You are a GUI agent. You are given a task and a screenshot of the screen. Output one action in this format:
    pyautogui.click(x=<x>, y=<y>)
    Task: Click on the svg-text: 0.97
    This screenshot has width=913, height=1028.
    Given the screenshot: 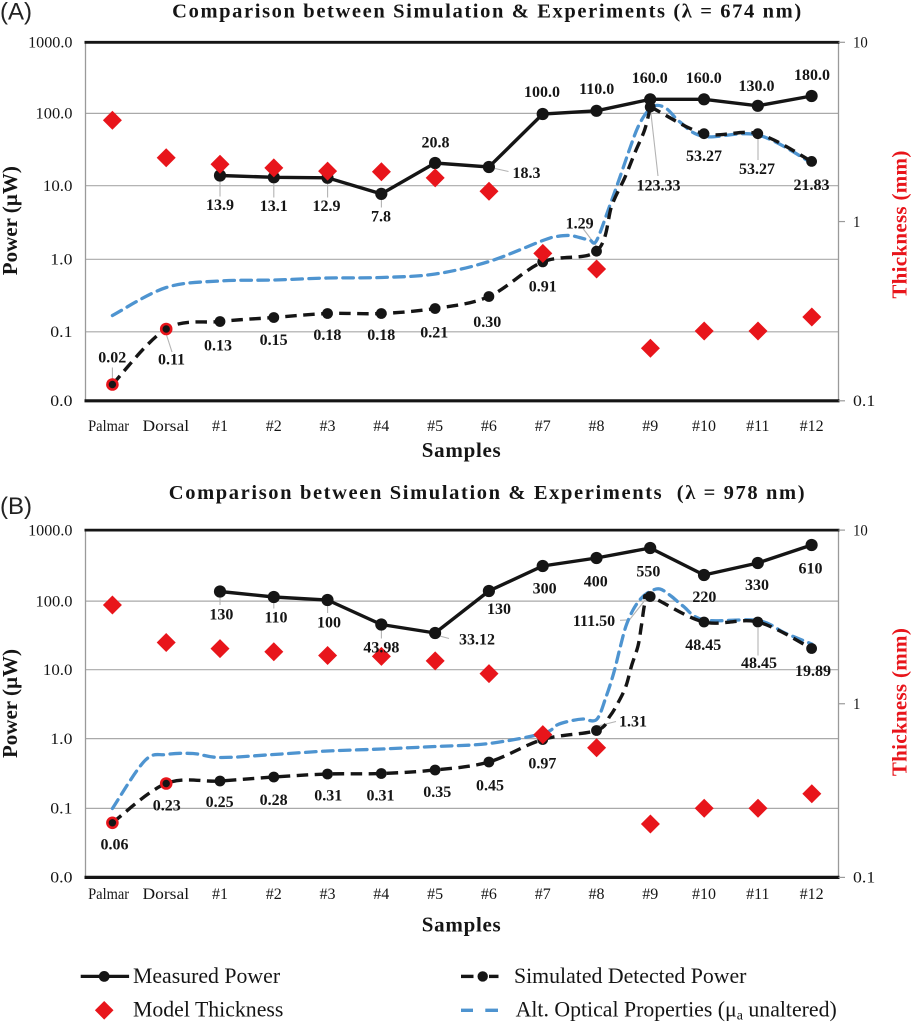 What is the action you would take?
    pyautogui.click(x=542, y=764)
    